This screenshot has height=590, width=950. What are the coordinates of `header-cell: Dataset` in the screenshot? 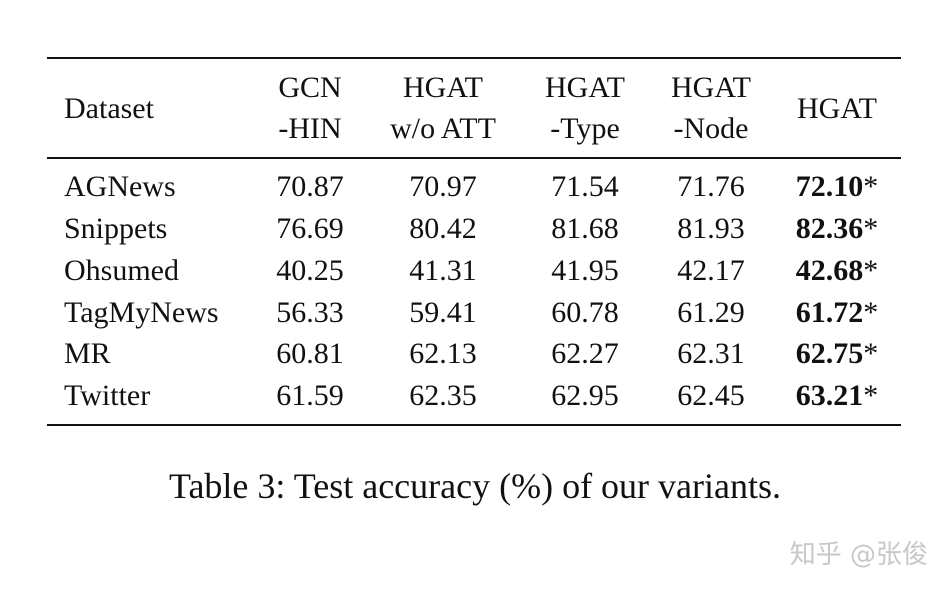 It's located at (109, 108).